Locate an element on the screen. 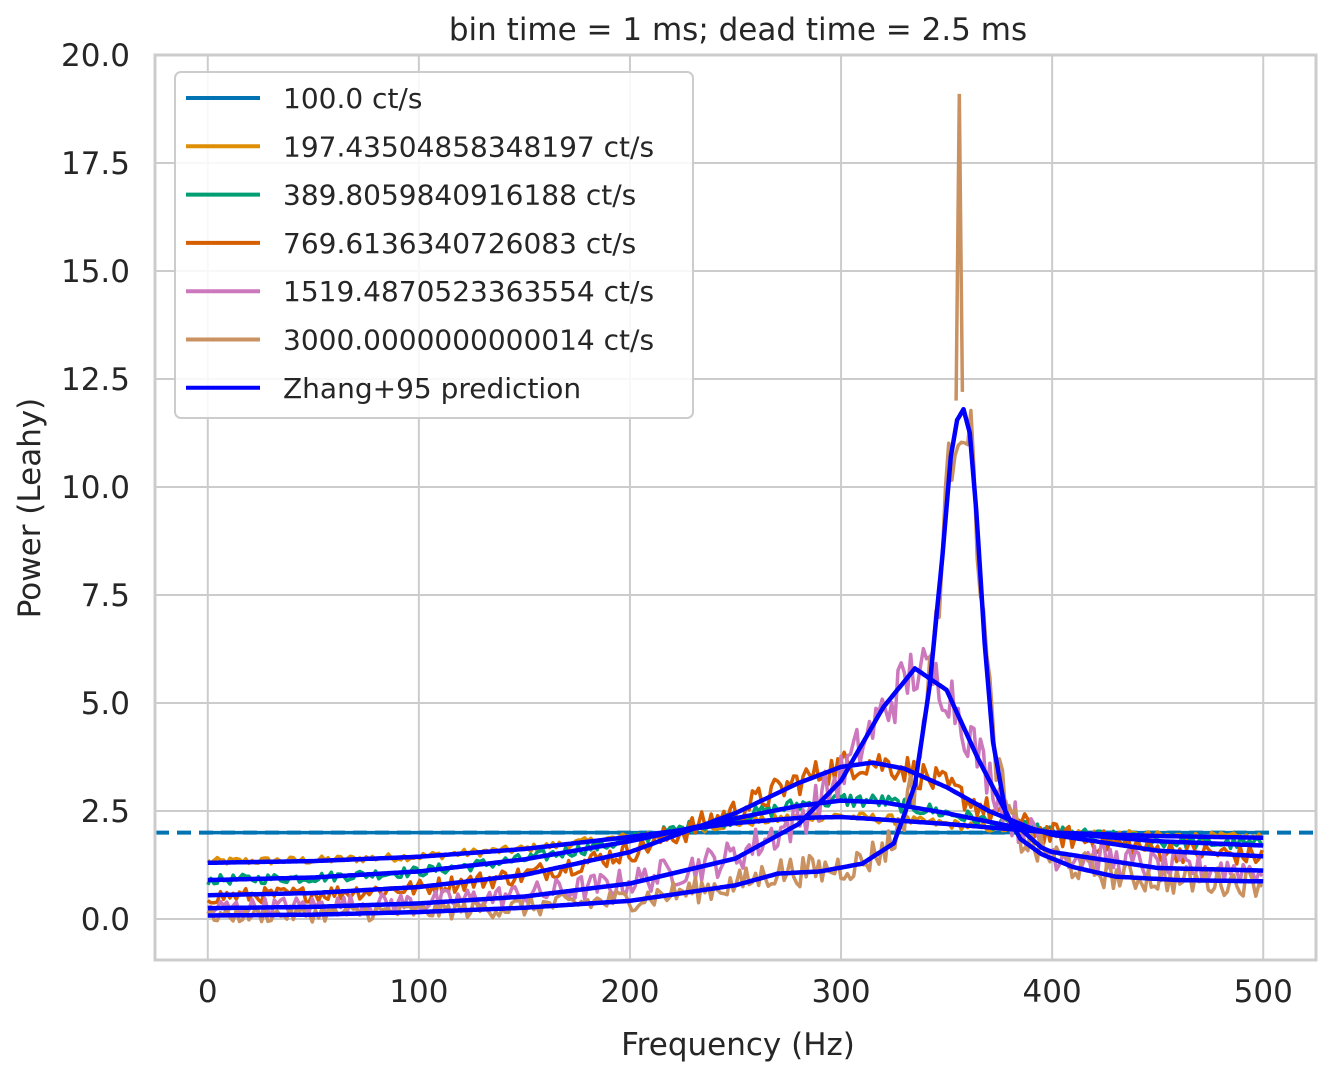  y-tick-label: 0.0 is located at coordinates (105, 920).